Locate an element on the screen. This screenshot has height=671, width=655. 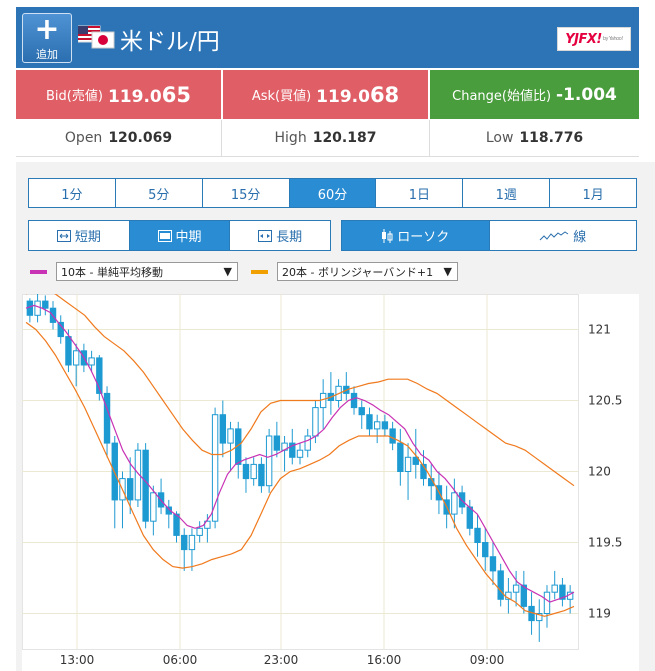
timeframe-tabs: 1分 5分 15分 60分 1日 1週 1月 is located at coordinates (332, 193).